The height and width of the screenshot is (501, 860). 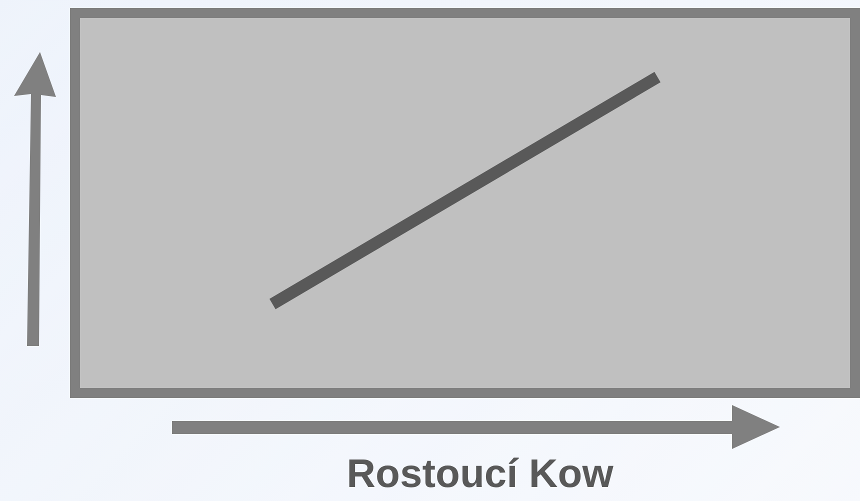 I want to click on x-axis-title: Rostoucí Kow, so click(x=480, y=474).